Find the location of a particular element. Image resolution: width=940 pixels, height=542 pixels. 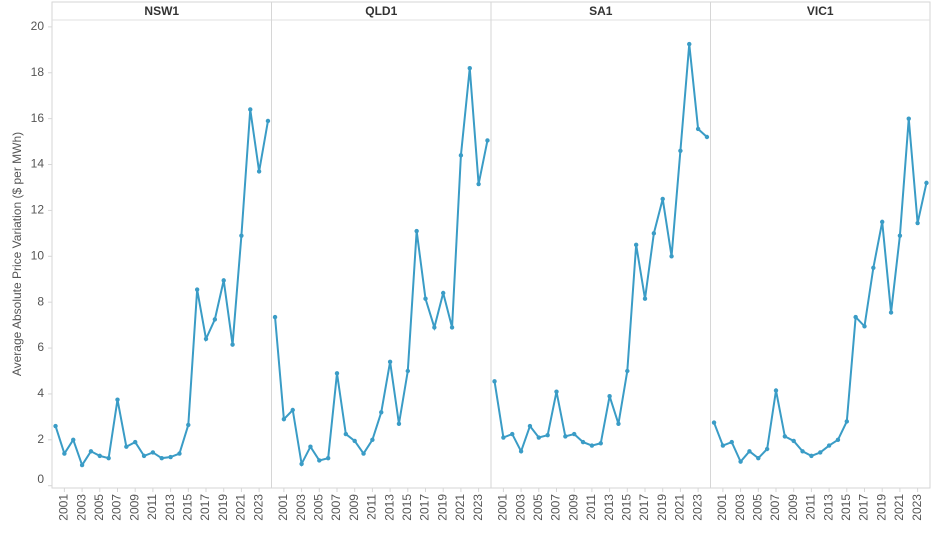

y-tick-label: 12 is located at coordinates (38, 210).